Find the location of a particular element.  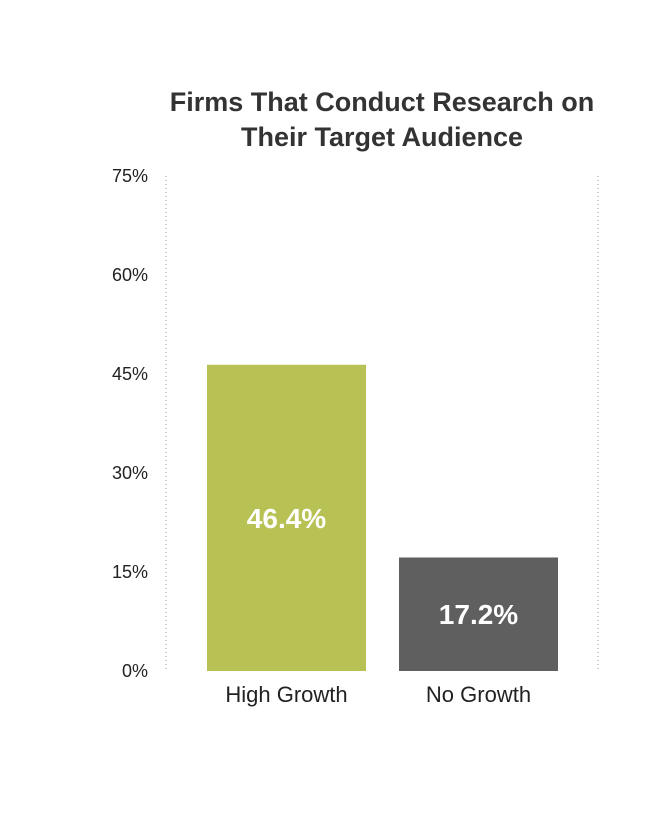

y-tick-label: 45% is located at coordinates (130, 374).